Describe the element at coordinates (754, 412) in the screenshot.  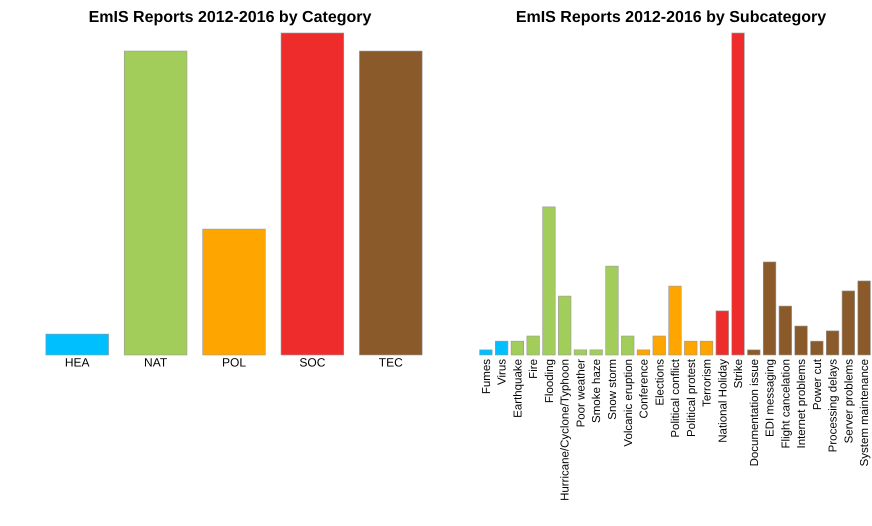
I see `x-tick-label: Documentation issue` at that location.